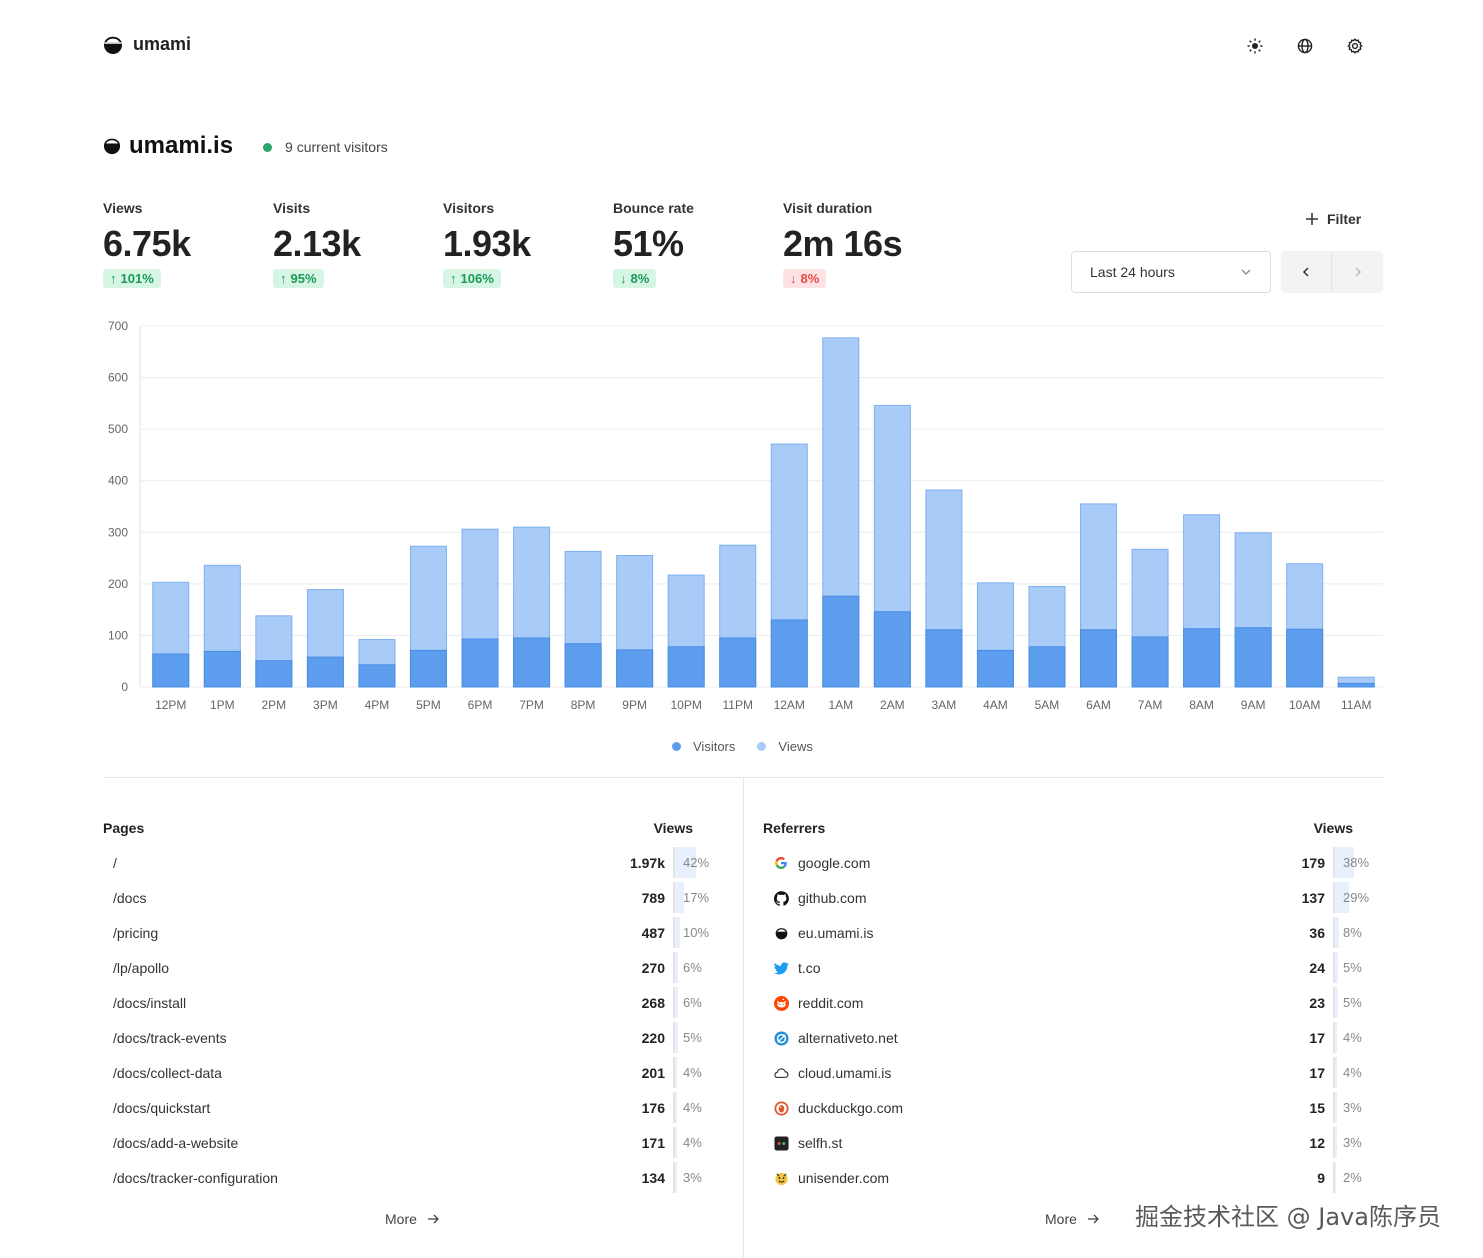 The height and width of the screenshot is (1258, 1483). Describe the element at coordinates (686, 705) in the screenshot. I see `x-tick-label: 10PM` at that location.